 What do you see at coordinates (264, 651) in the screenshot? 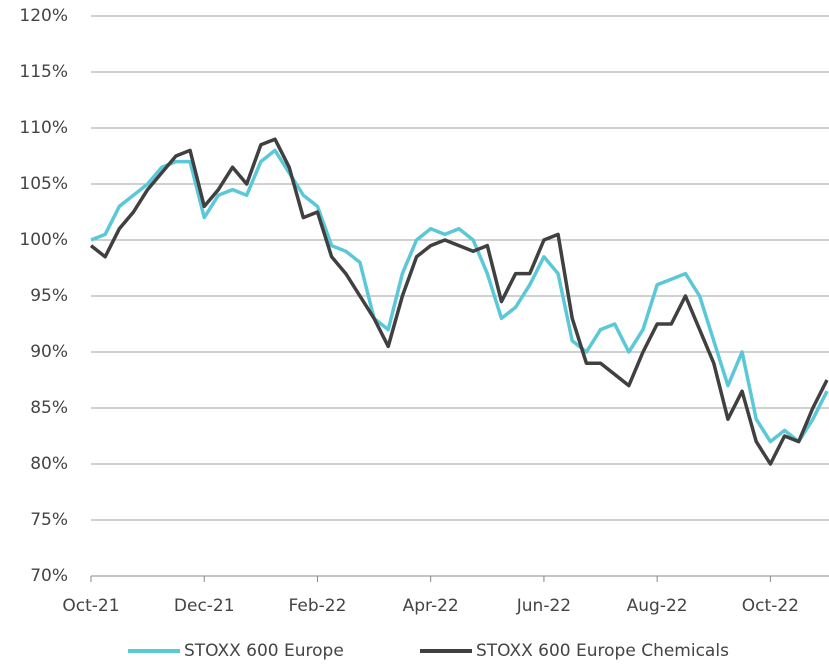
I see `legend-label: STOXX 600 Europe` at bounding box center [264, 651].